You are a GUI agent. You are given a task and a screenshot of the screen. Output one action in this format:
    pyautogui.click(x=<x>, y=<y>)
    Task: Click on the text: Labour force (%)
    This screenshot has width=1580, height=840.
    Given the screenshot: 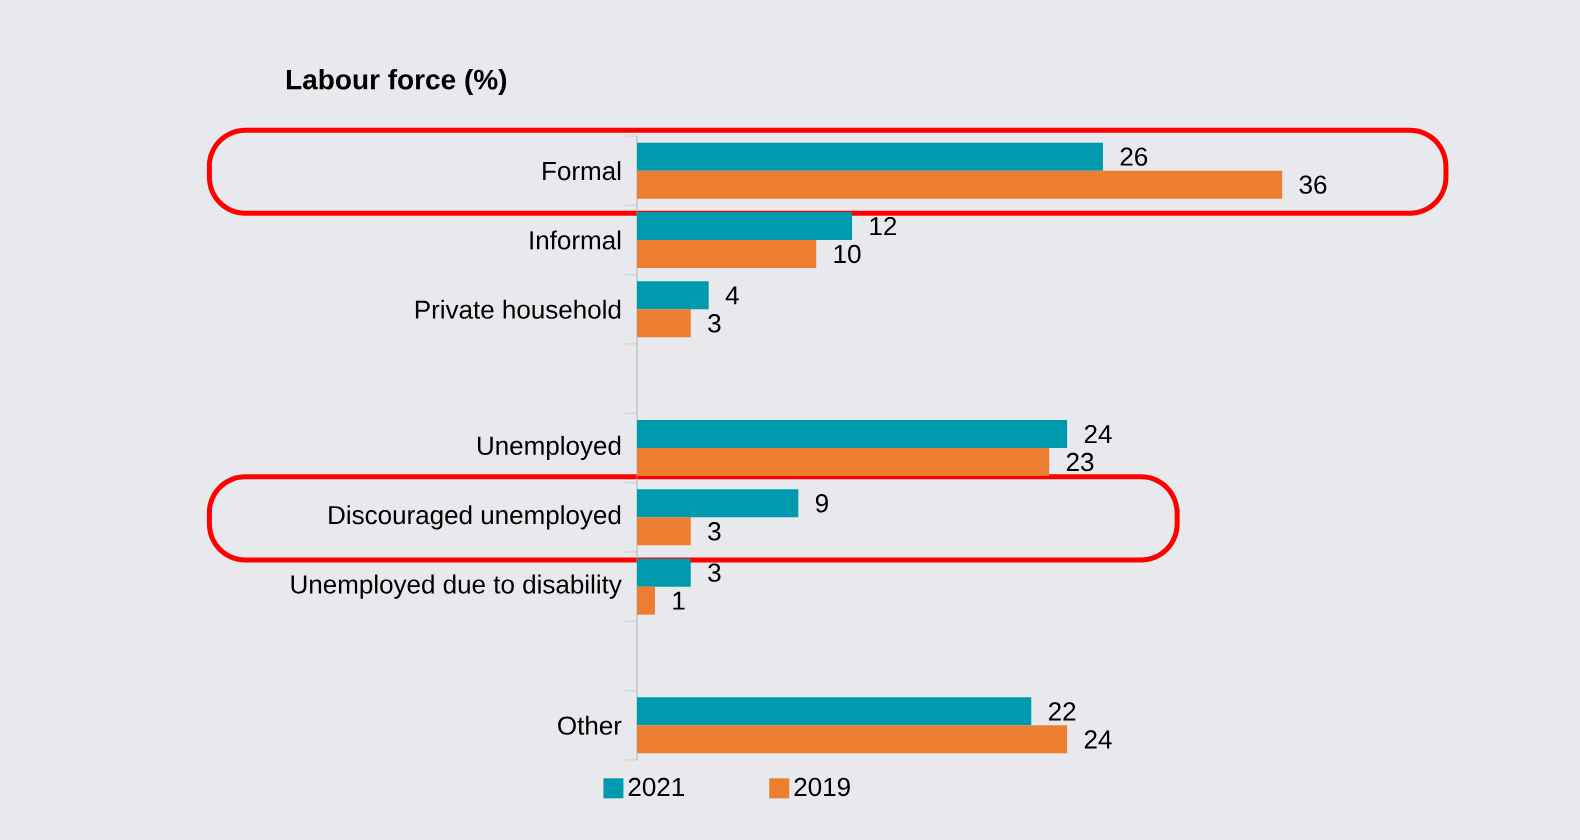 What is the action you would take?
    pyautogui.click(x=396, y=82)
    